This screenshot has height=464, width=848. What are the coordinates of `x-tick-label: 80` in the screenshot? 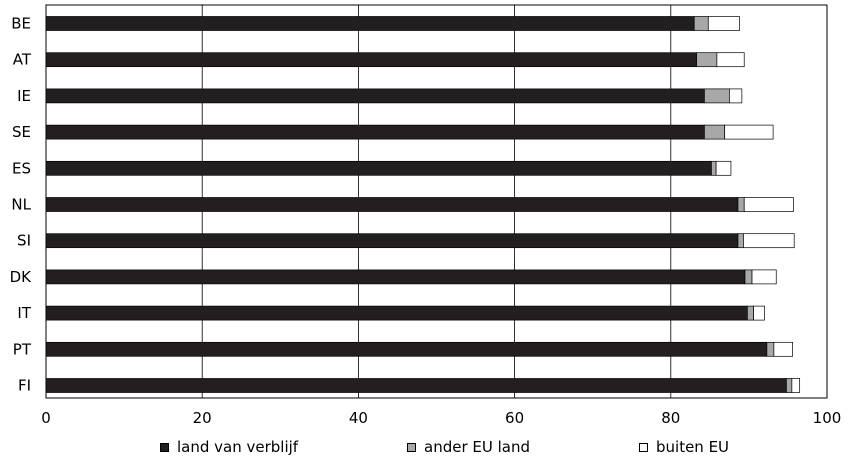 It's located at (670, 418).